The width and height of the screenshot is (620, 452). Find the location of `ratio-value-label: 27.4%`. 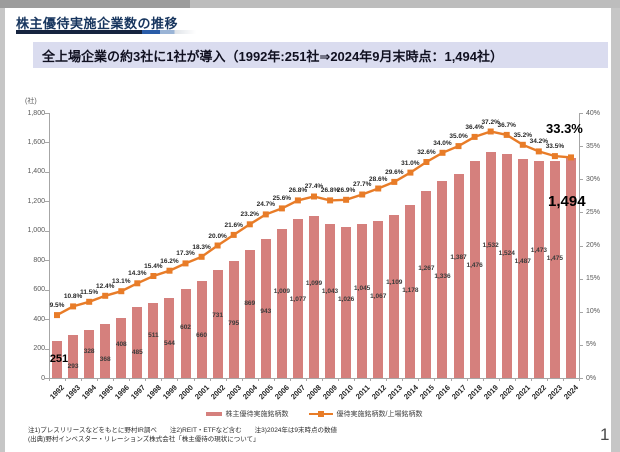

ratio-value-label: 27.4% is located at coordinates (314, 187).